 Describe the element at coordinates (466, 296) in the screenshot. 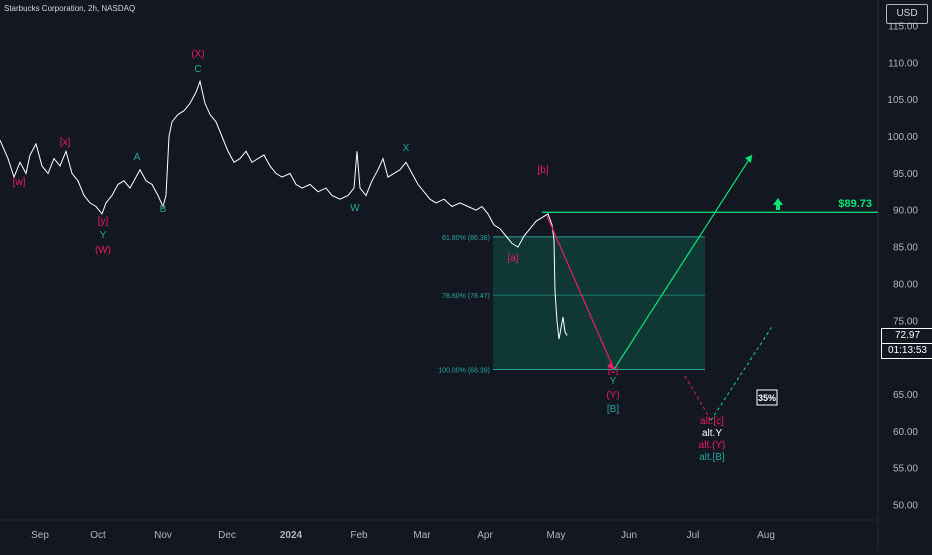

I see `fib-label-78: 78.60% (78.47)` at that location.